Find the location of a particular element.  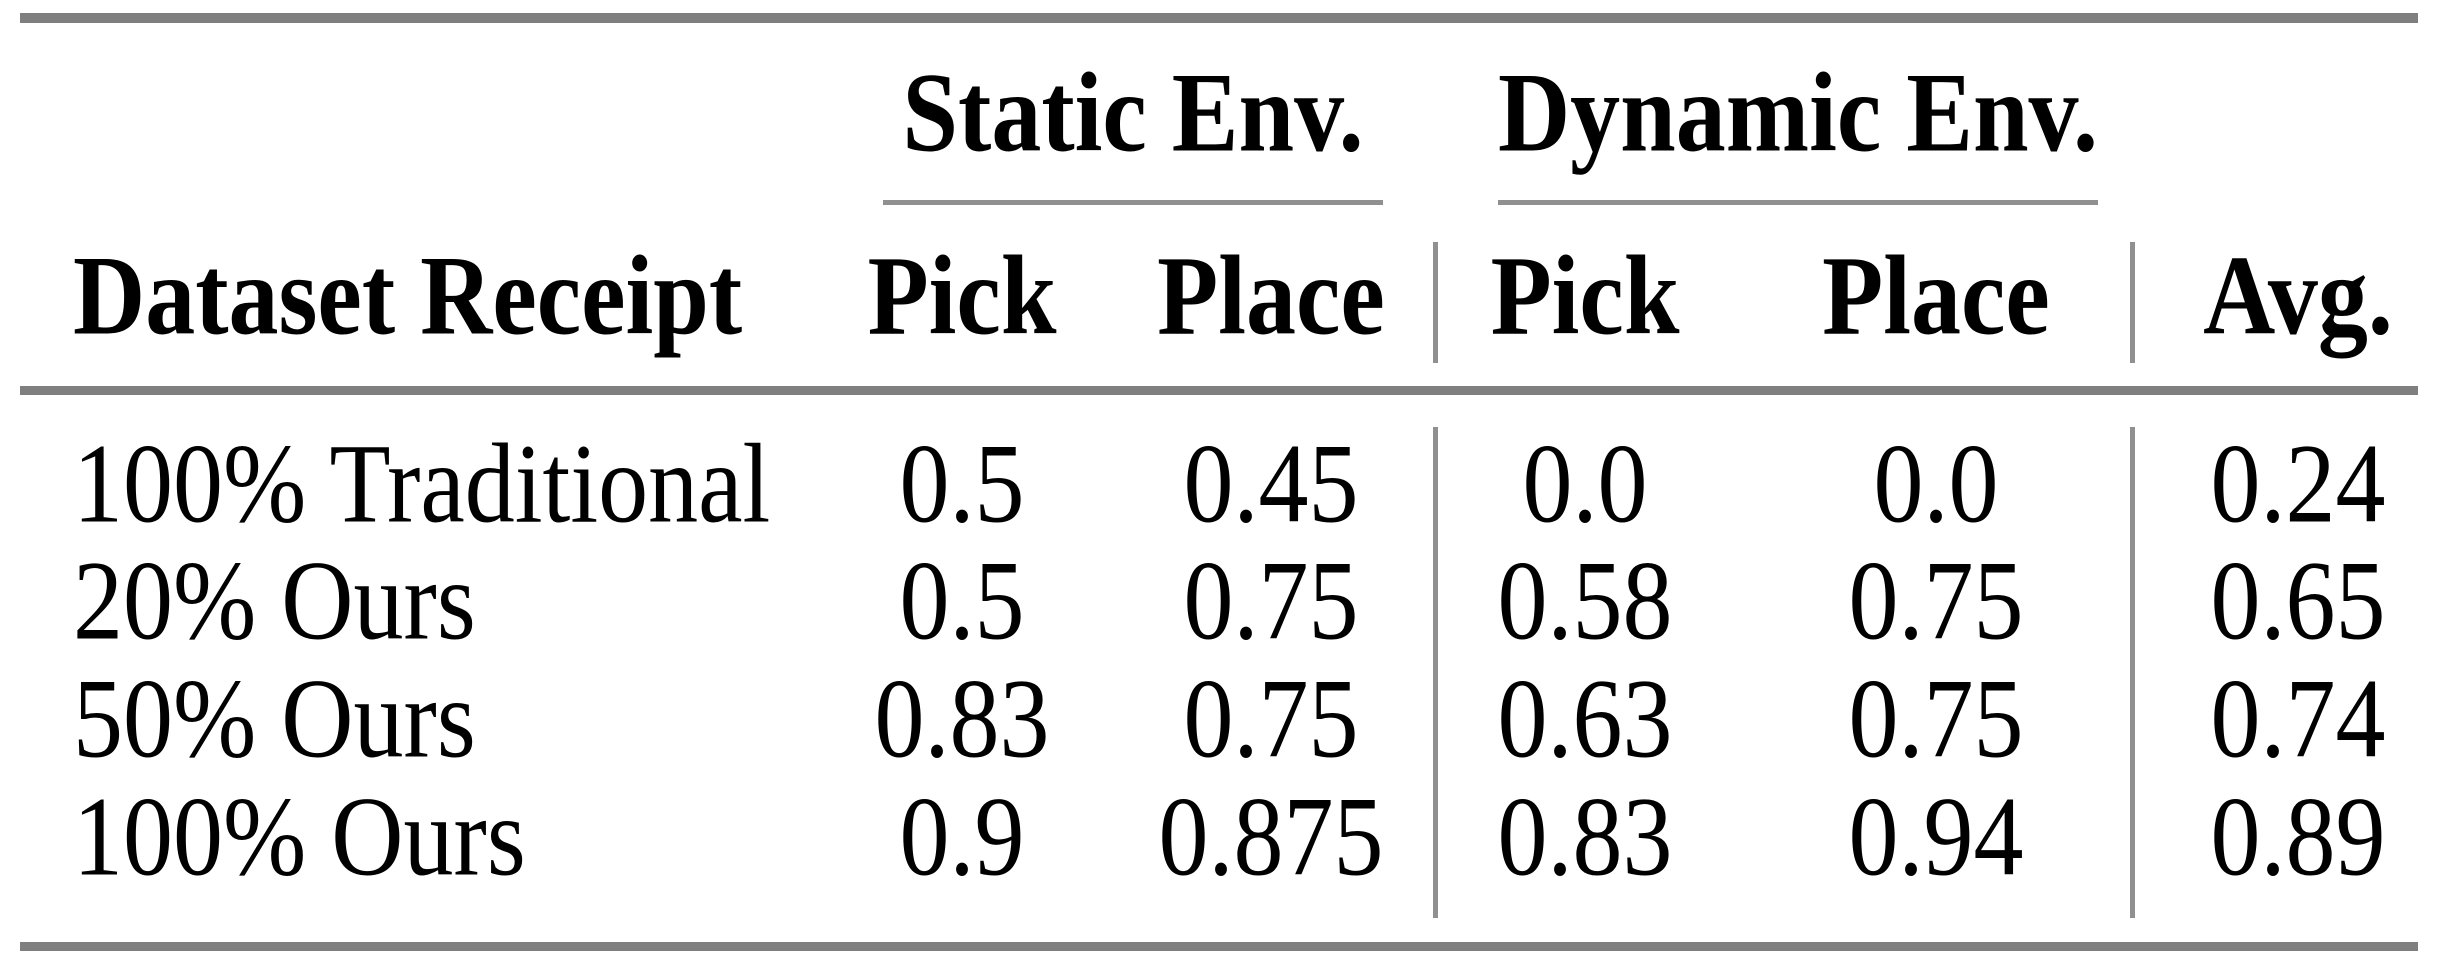

group-header-static-env: Static Env. is located at coordinates (1133, 112).